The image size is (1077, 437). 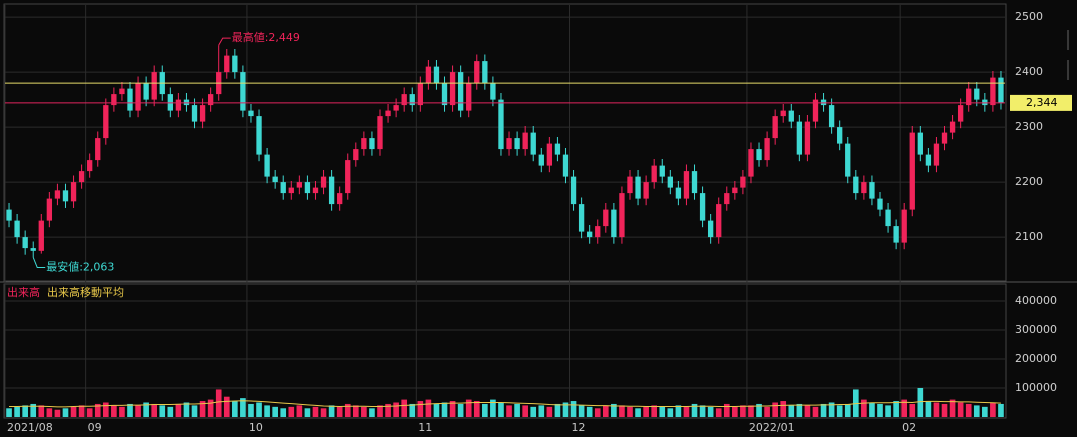 What do you see at coordinates (39, 262) in the screenshot?
I see `annotation-arrow` at bounding box center [39, 262].